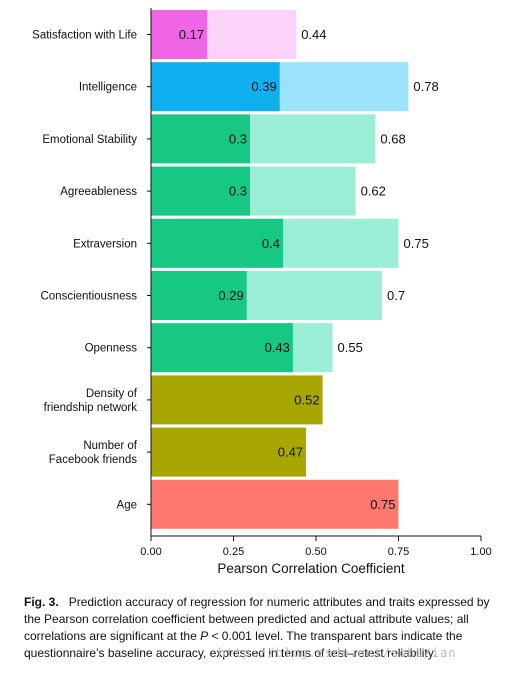 The height and width of the screenshot is (679, 505). I want to click on baseline-value-label: 0.62, so click(373, 191).